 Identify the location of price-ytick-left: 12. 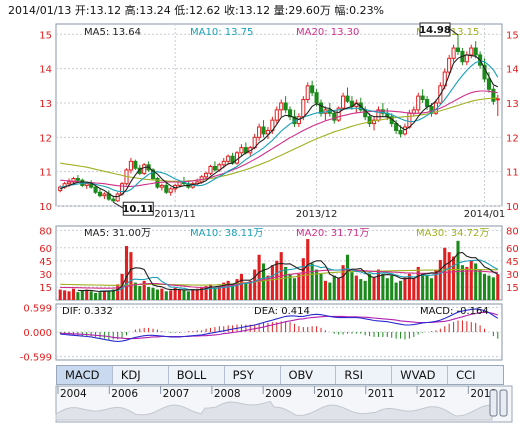
(45, 138).